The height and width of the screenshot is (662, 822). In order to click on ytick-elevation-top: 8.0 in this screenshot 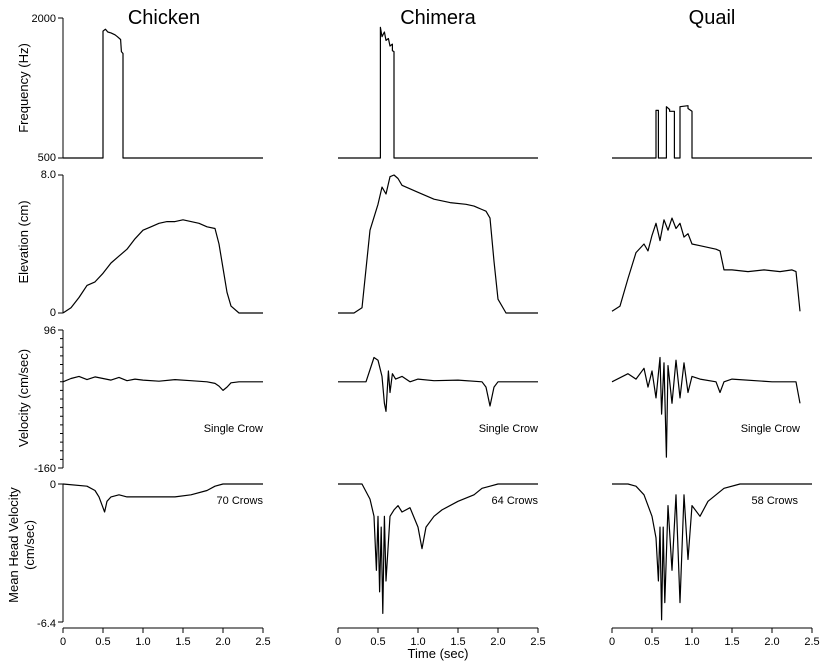, I will do `click(48, 175)`.